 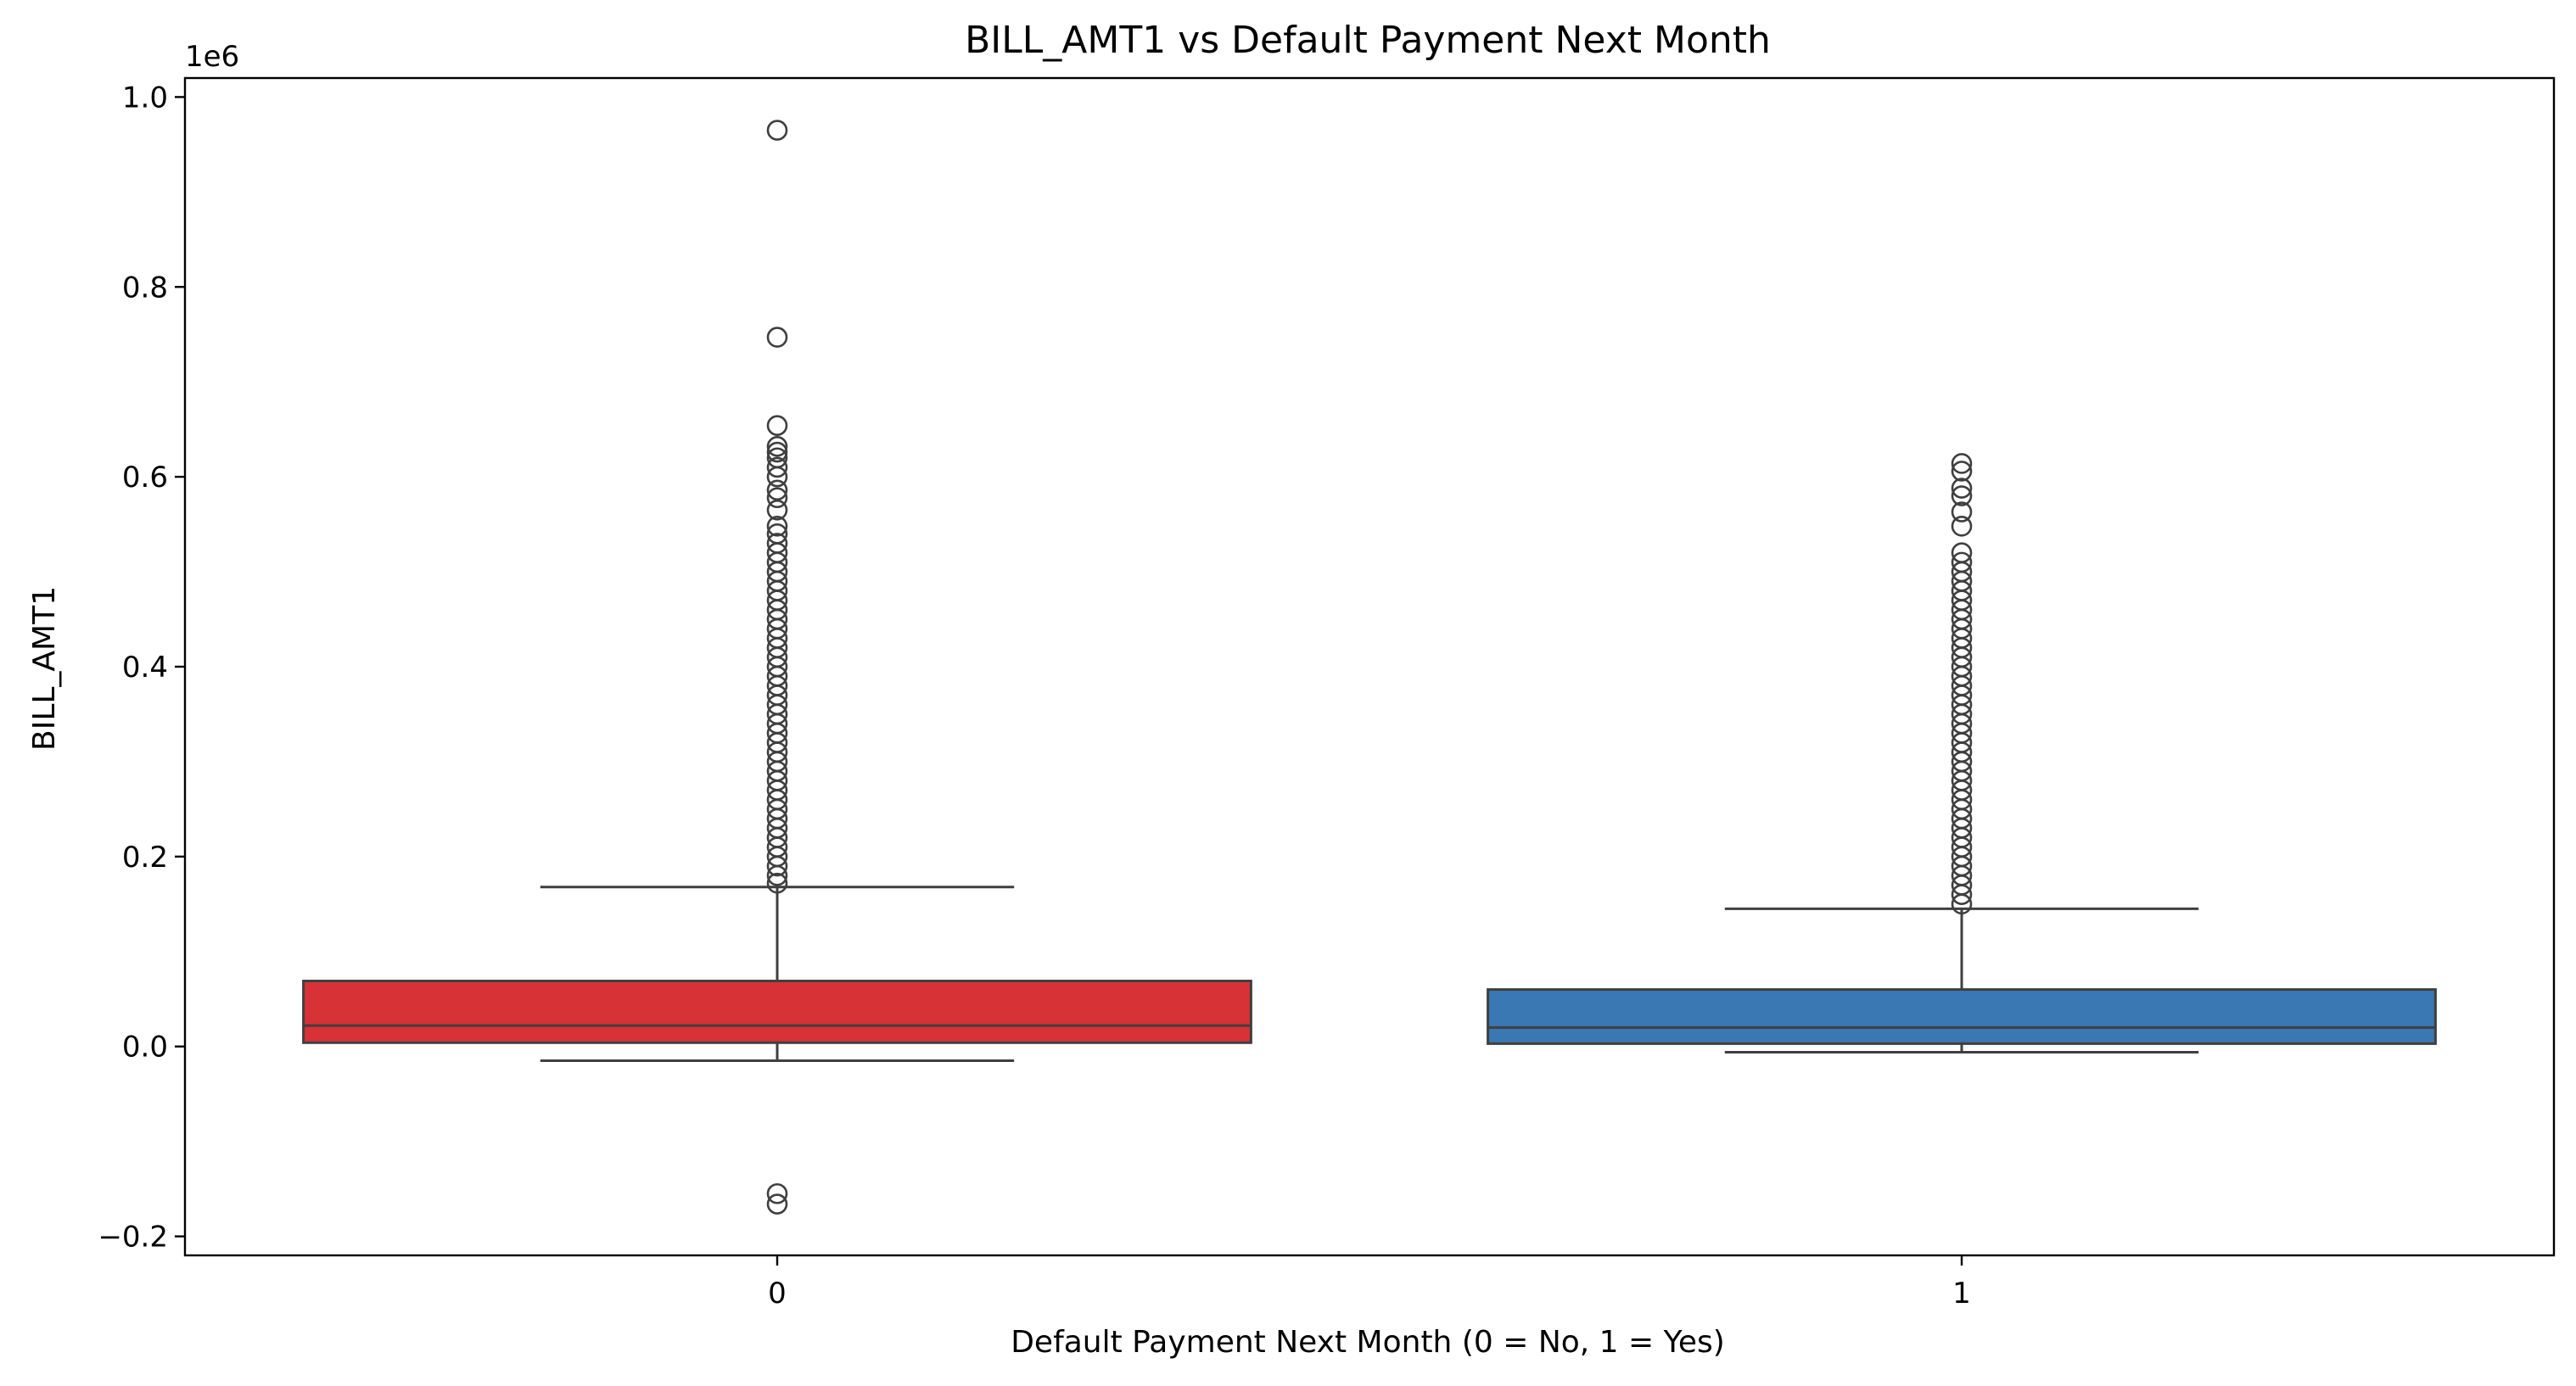 What do you see at coordinates (1368, 40) in the screenshot?
I see `chart-title: BILL_AMT1 vs Default Payment Next Month` at bounding box center [1368, 40].